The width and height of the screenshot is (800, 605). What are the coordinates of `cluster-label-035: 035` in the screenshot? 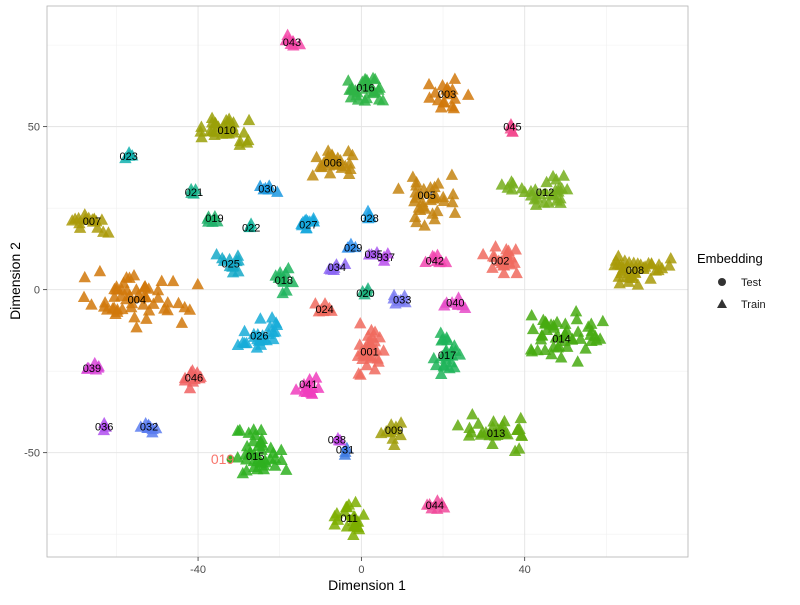 It's located at (373, 255).